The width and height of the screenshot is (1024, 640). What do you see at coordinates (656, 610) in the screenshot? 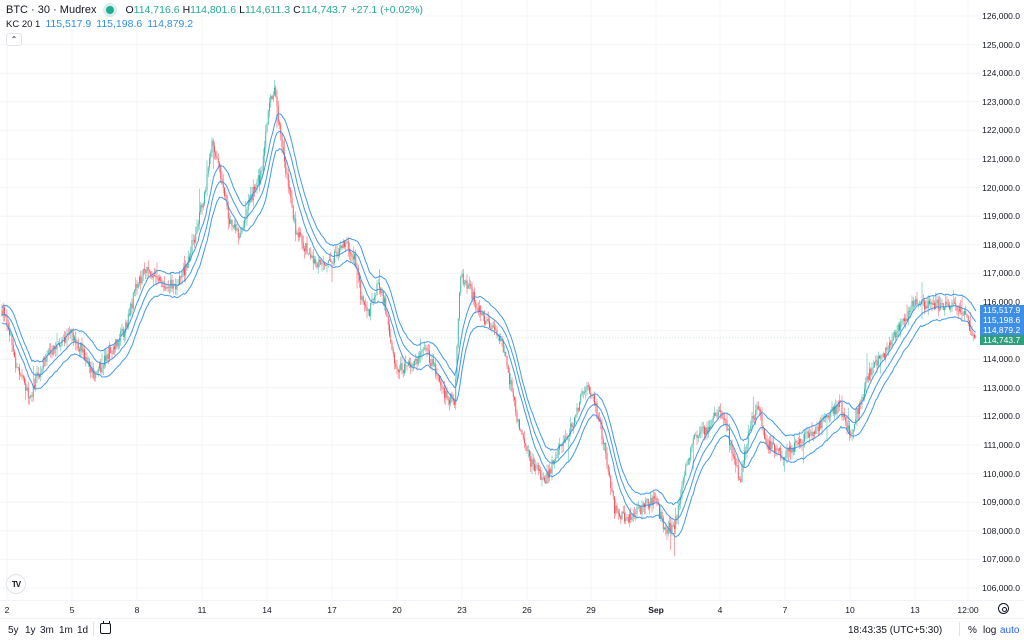
I see `time-tick: Sep` at bounding box center [656, 610].